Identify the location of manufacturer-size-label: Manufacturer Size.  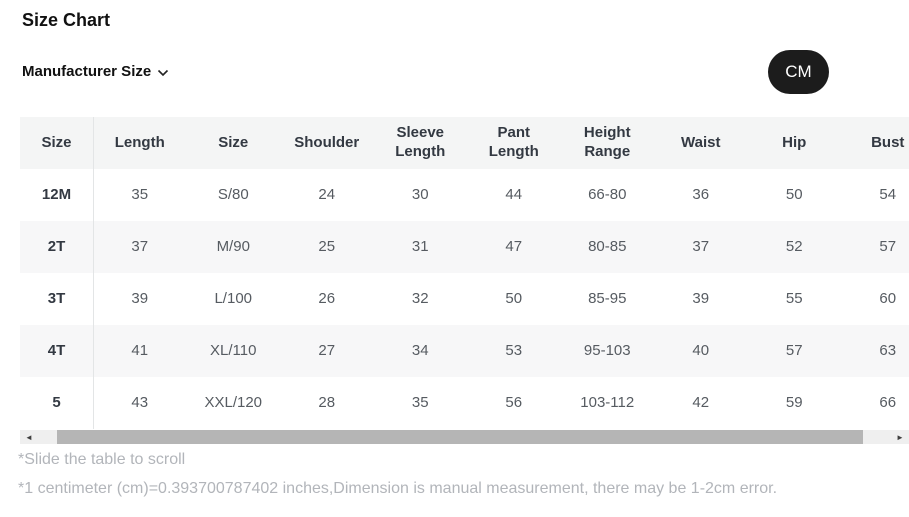
(87, 71).